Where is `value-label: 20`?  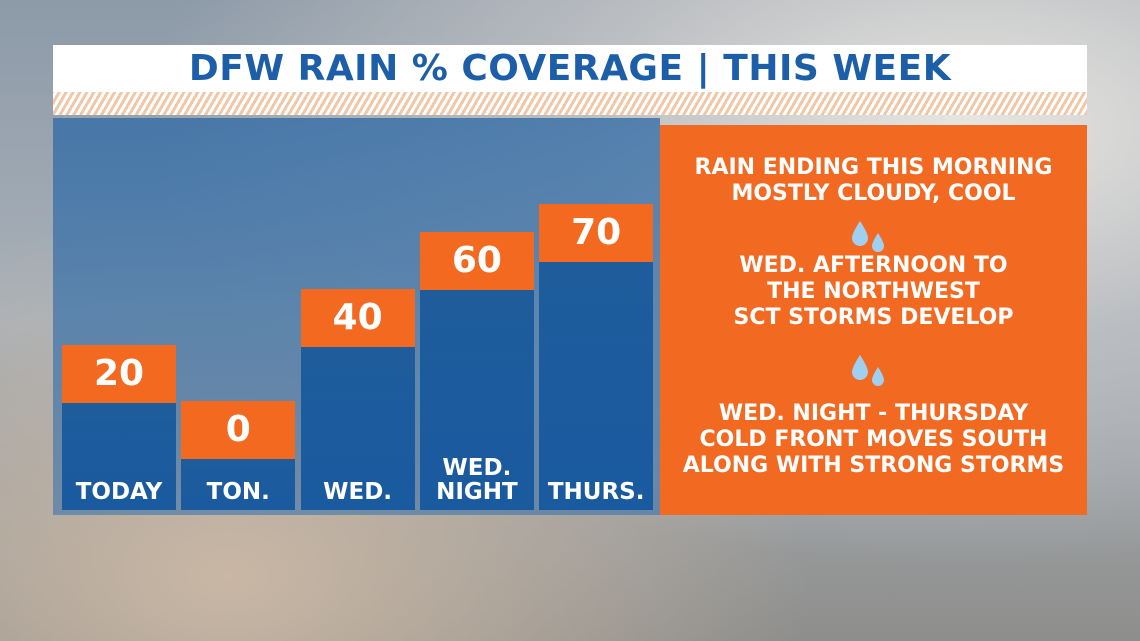
value-label: 20 is located at coordinates (119, 373).